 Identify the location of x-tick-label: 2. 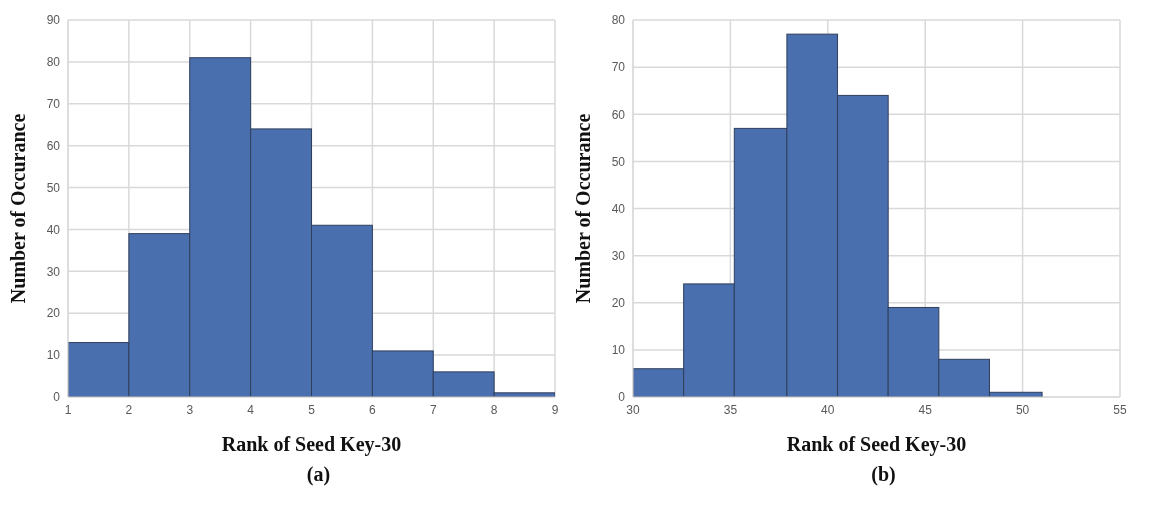
(129, 409).